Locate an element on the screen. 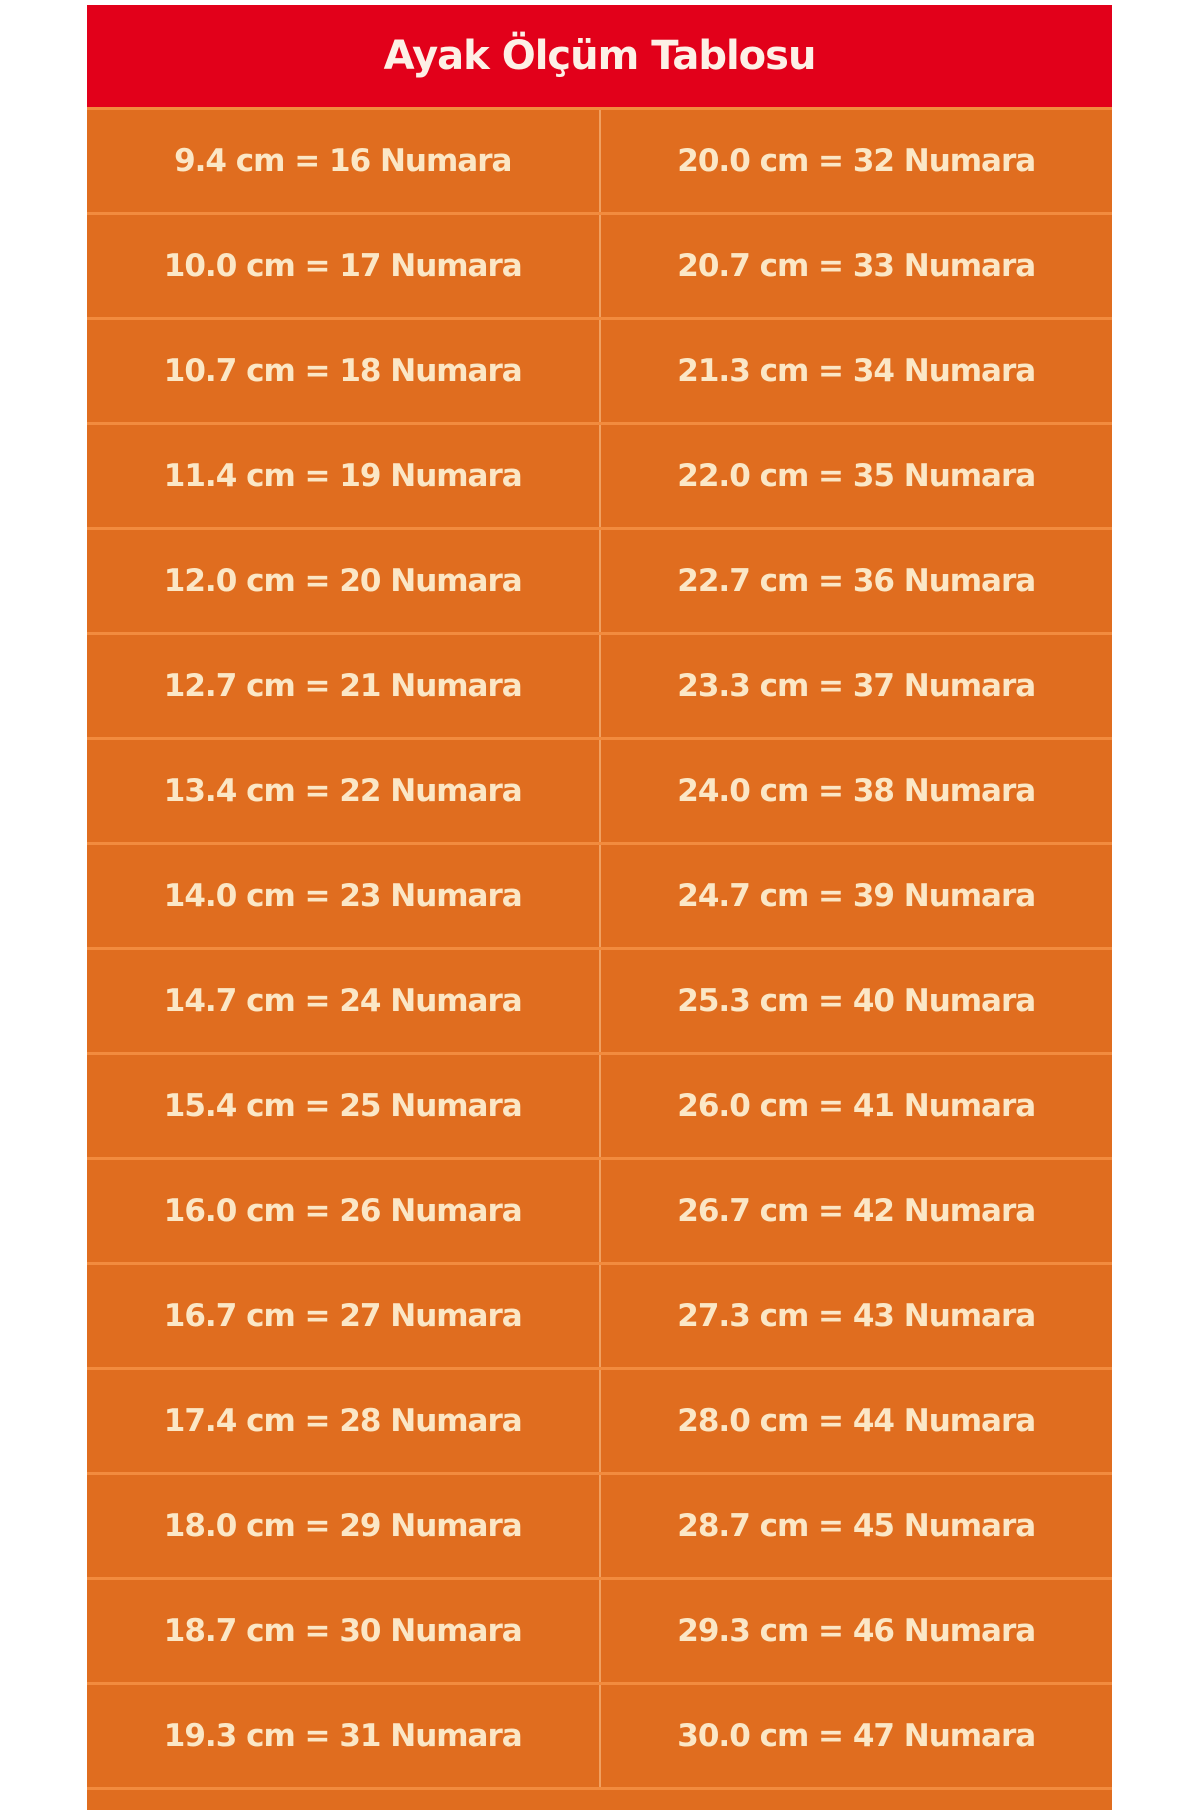 The height and width of the screenshot is (1810, 1200). table-bottom-edge is located at coordinates (599, 1798).